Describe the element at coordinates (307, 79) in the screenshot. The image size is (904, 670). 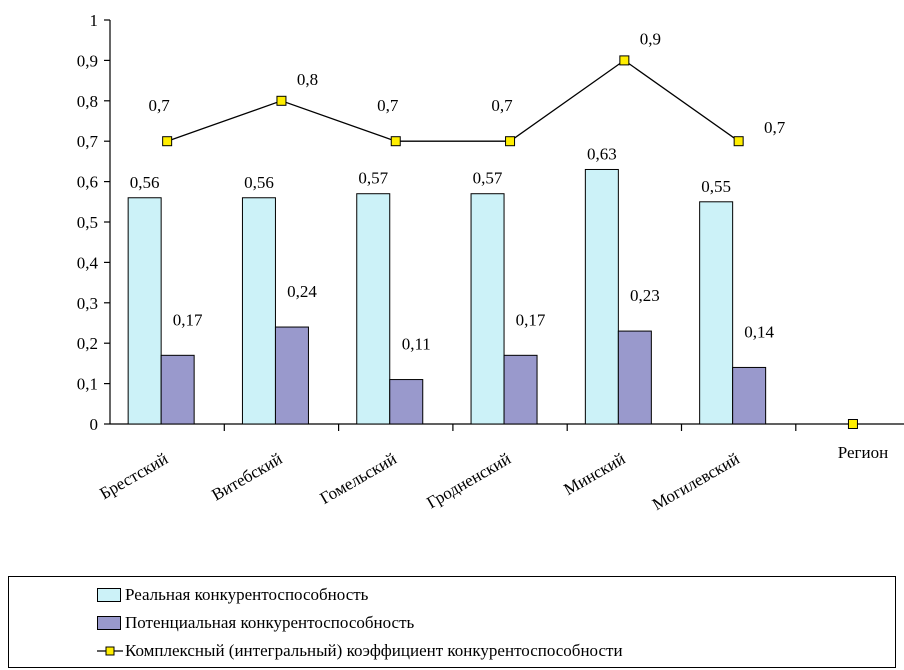
I see `data-label-complex: 0,8` at that location.